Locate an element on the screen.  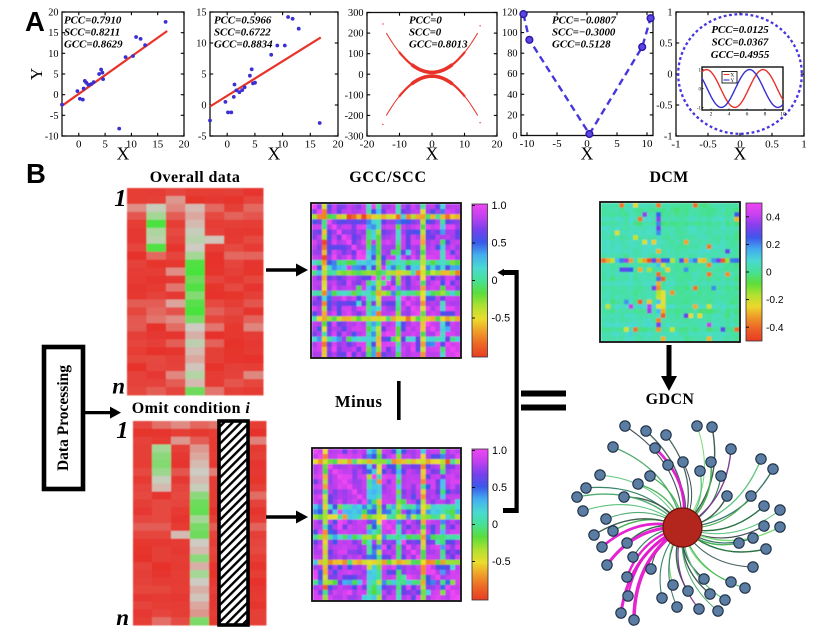
svg-text: GCC=0.4955 is located at coordinates (740, 55).